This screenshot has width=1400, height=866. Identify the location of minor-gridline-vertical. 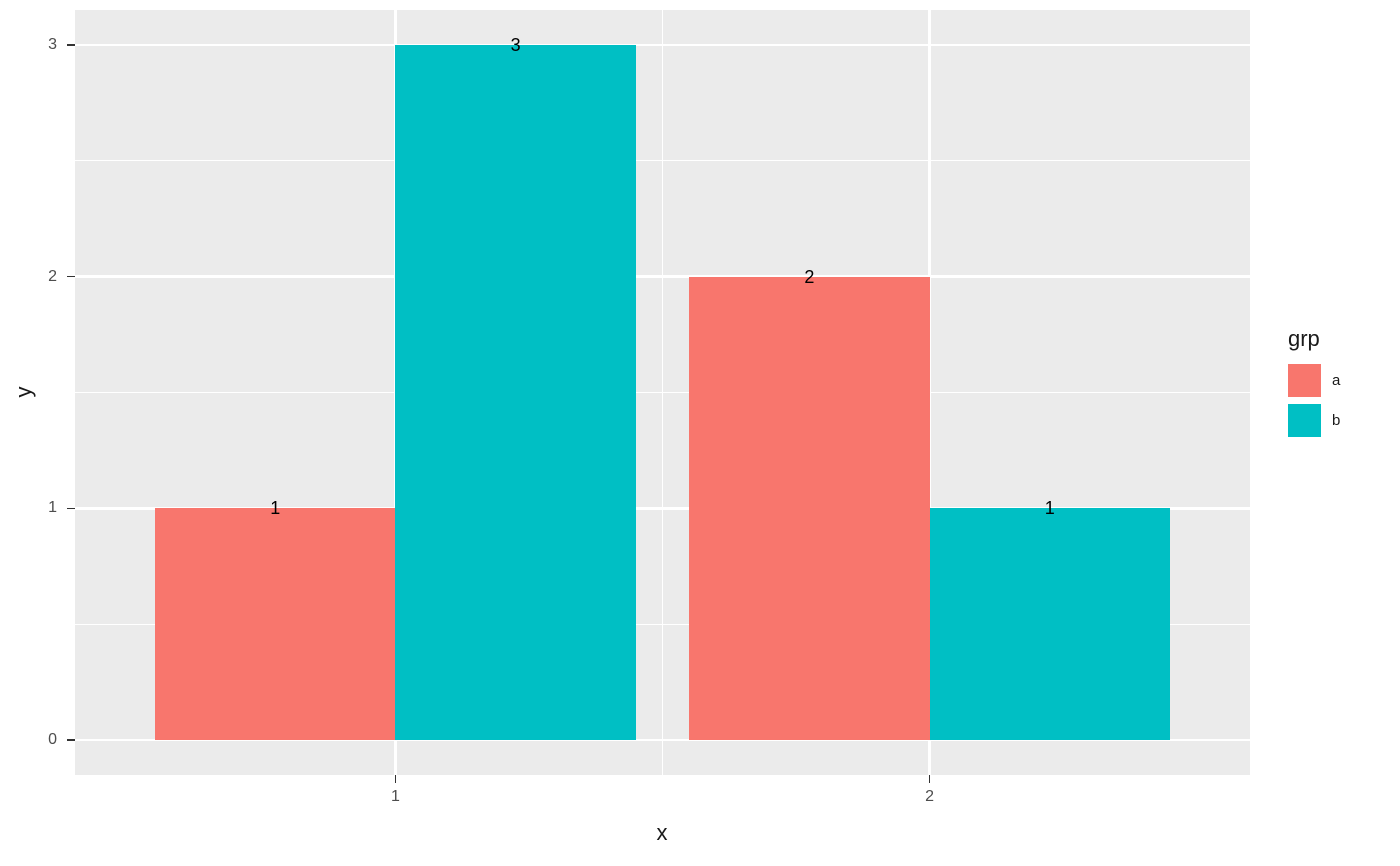
(662, 392).